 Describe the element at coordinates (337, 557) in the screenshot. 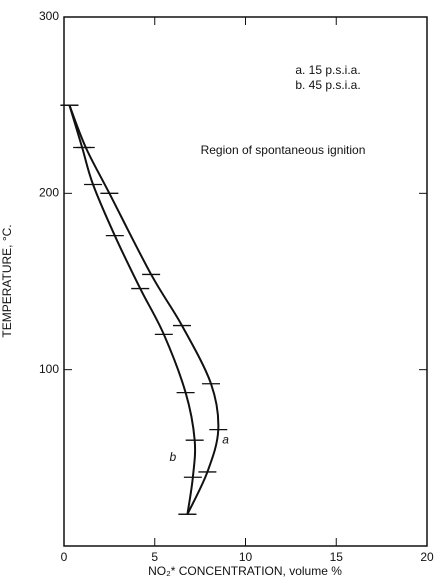

I see `x-tick-label: 15` at that location.